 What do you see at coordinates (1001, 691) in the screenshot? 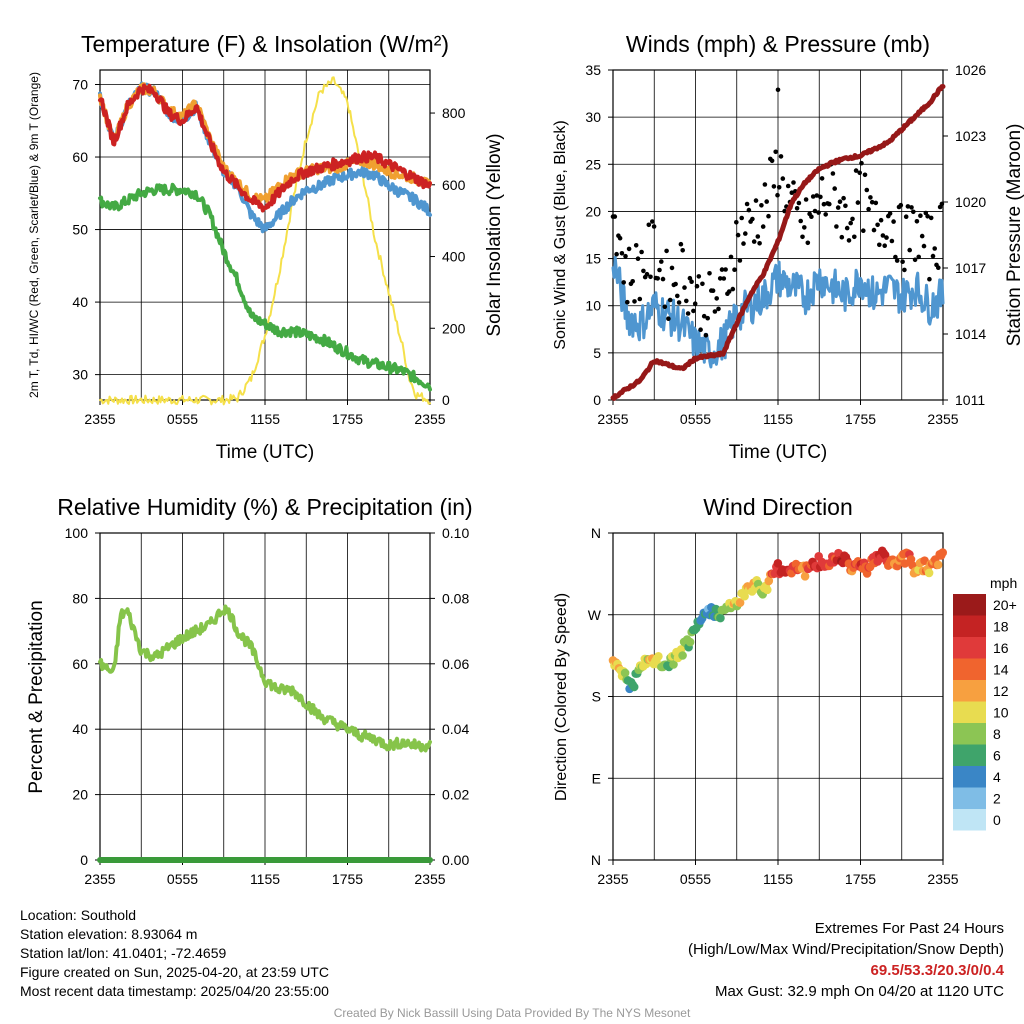
I see `colorbar-label: 12` at bounding box center [1001, 691].